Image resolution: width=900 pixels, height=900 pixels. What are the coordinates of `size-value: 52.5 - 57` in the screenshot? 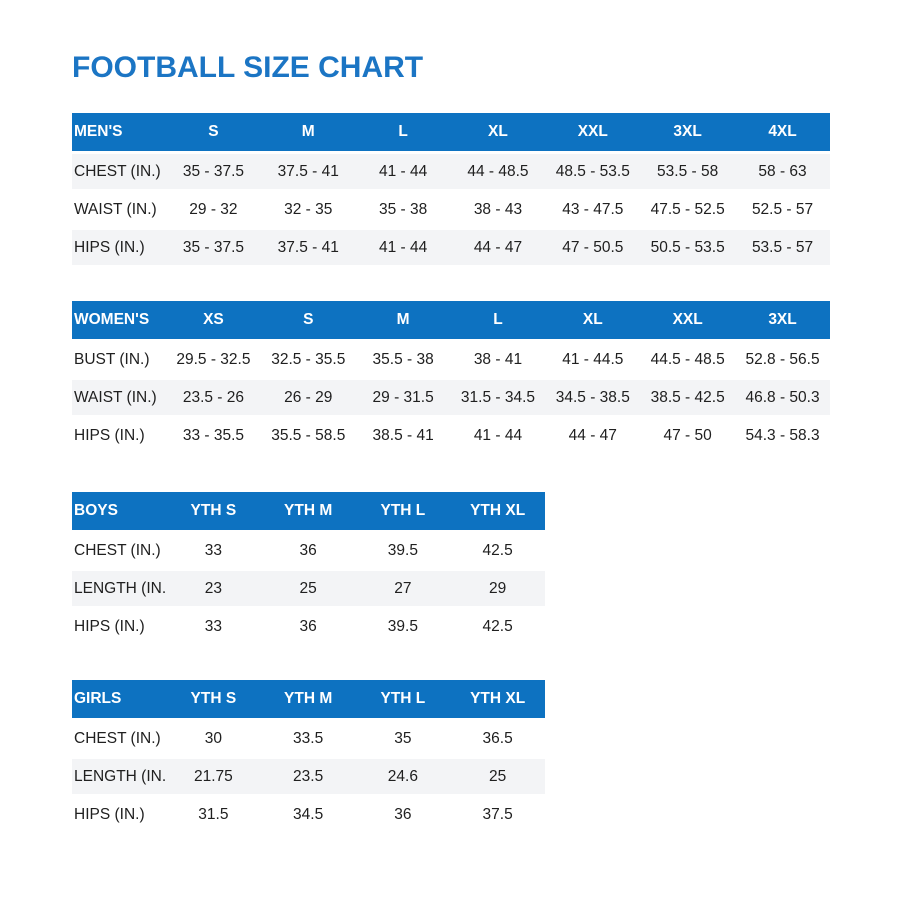 It's located at (782, 209).